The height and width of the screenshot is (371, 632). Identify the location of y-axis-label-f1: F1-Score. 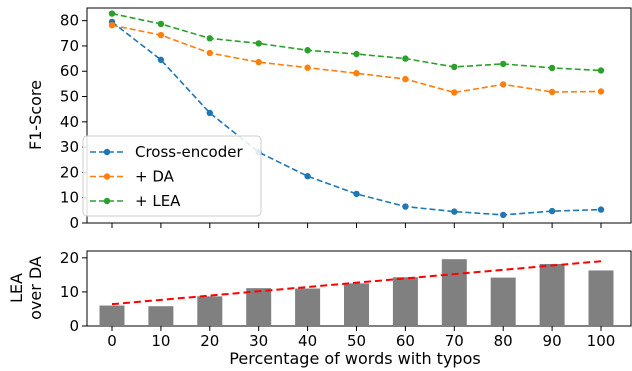
(35, 115).